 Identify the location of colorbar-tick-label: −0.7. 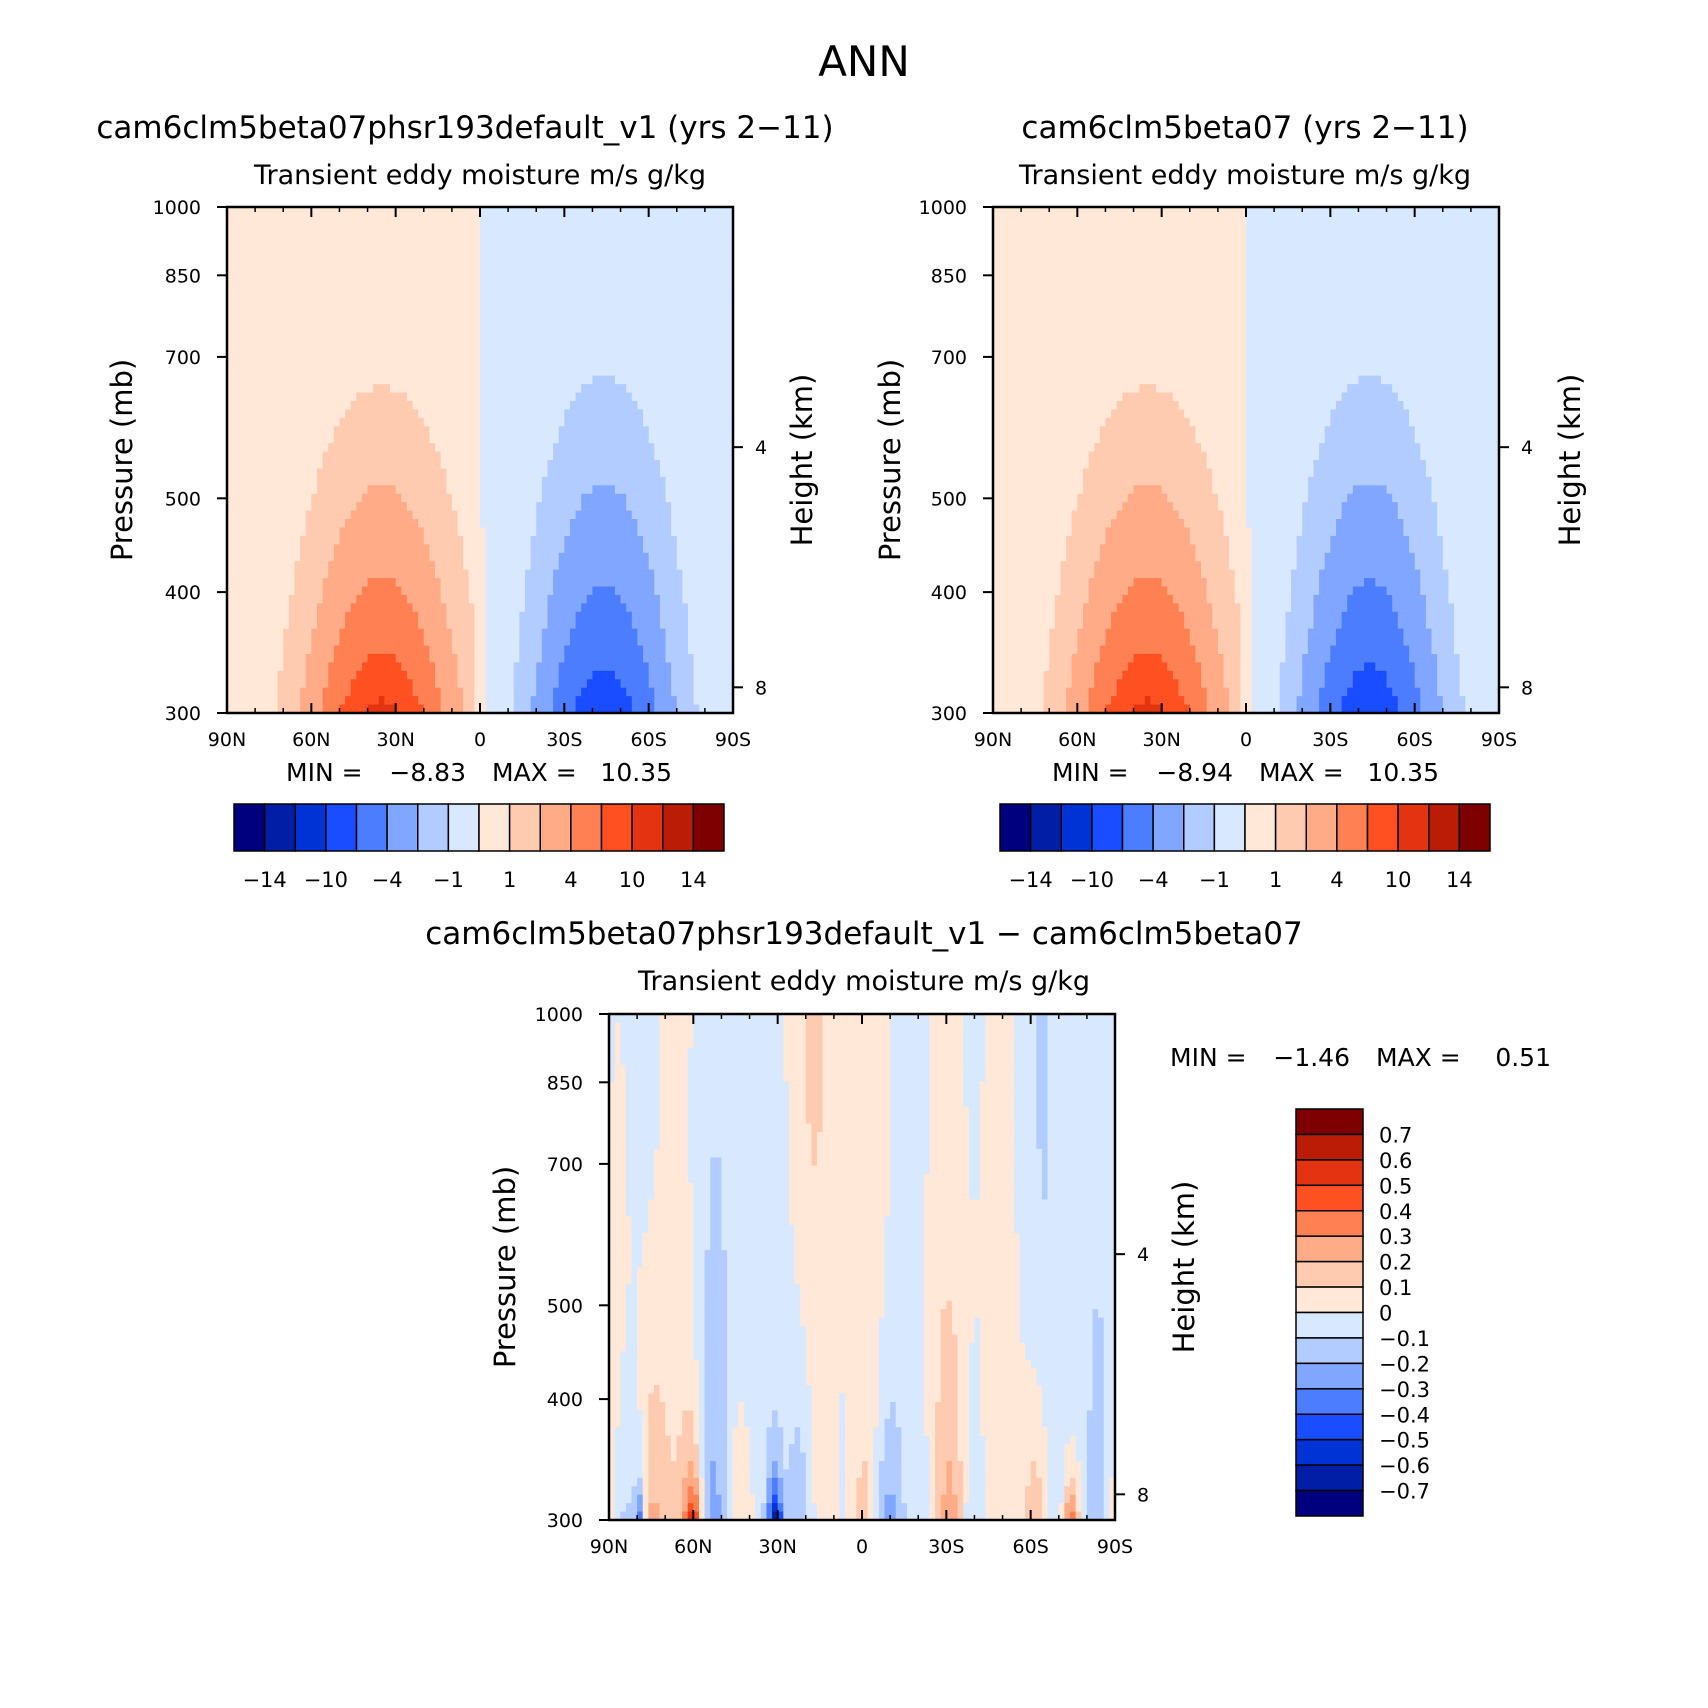
(1404, 1492).